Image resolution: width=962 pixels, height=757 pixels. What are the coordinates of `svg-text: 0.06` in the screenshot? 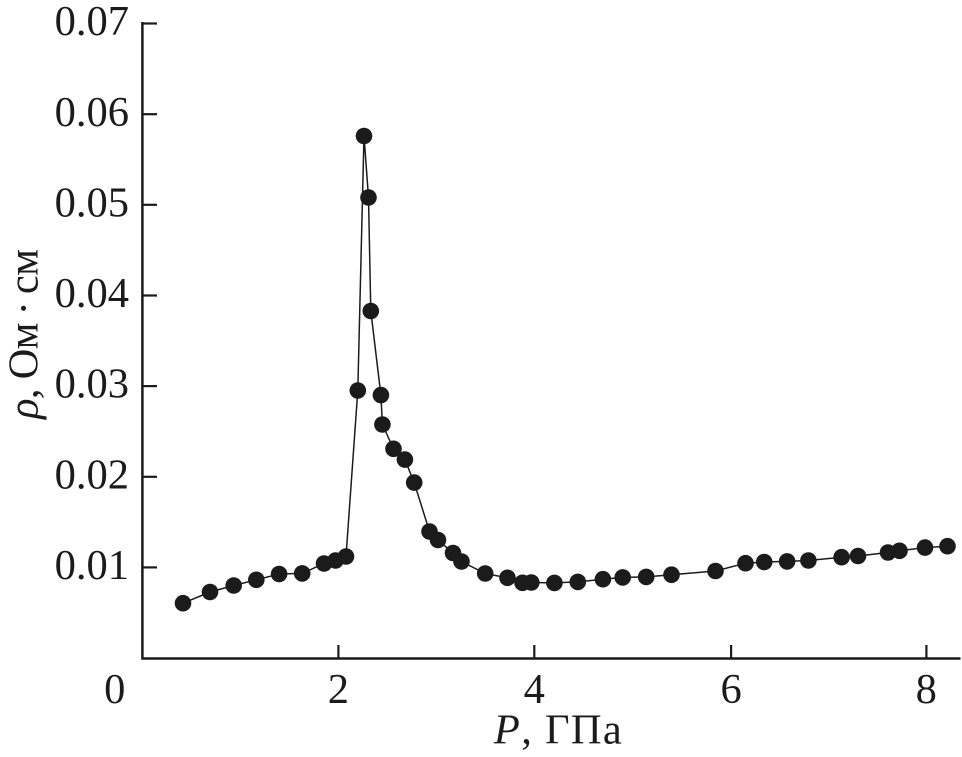 It's located at (92, 112).